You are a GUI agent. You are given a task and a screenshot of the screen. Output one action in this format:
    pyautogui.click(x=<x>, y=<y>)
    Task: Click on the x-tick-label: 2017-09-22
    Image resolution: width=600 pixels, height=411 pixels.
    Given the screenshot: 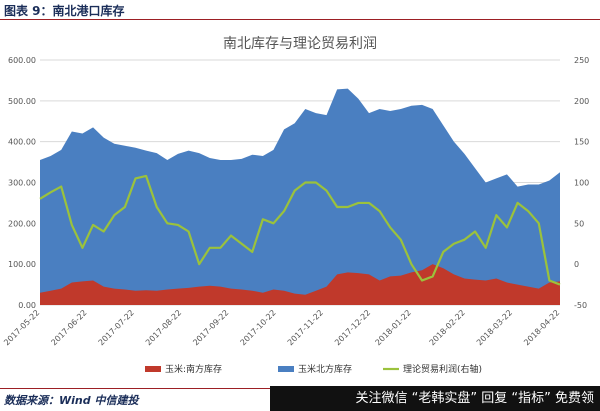 What is the action you would take?
    pyautogui.click(x=210, y=327)
    